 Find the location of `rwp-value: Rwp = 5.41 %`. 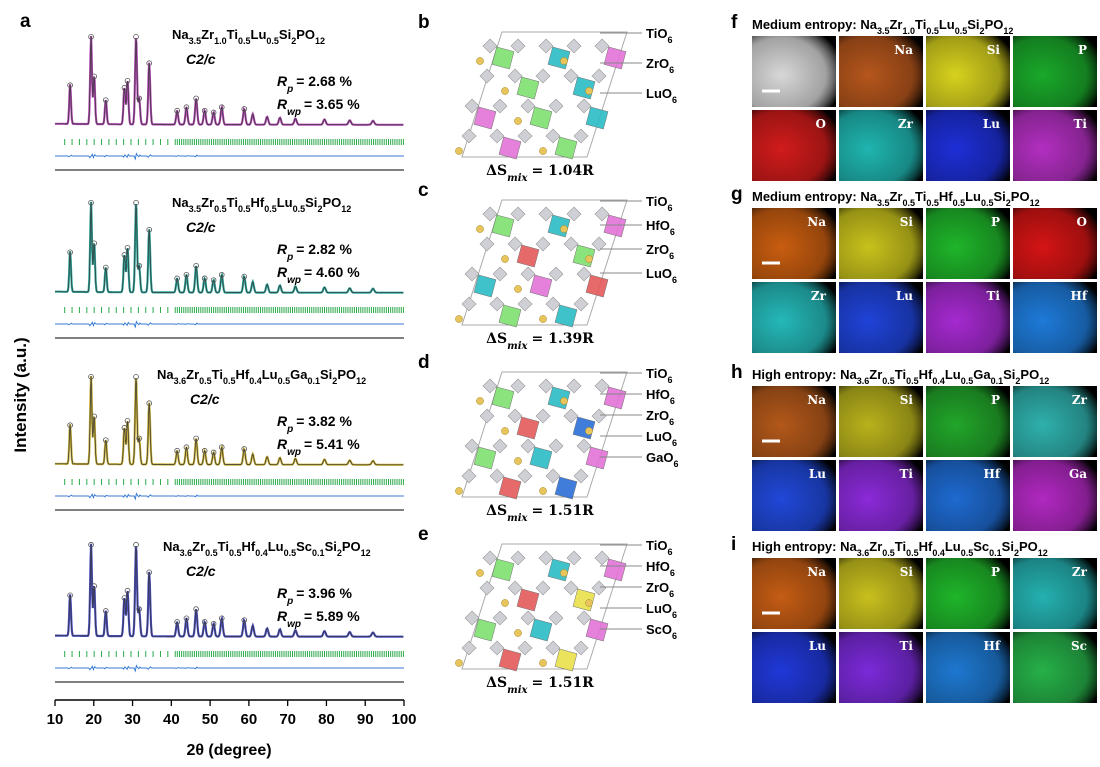

rwp-value: Rwp = 5.41 % is located at coordinates (318, 447).